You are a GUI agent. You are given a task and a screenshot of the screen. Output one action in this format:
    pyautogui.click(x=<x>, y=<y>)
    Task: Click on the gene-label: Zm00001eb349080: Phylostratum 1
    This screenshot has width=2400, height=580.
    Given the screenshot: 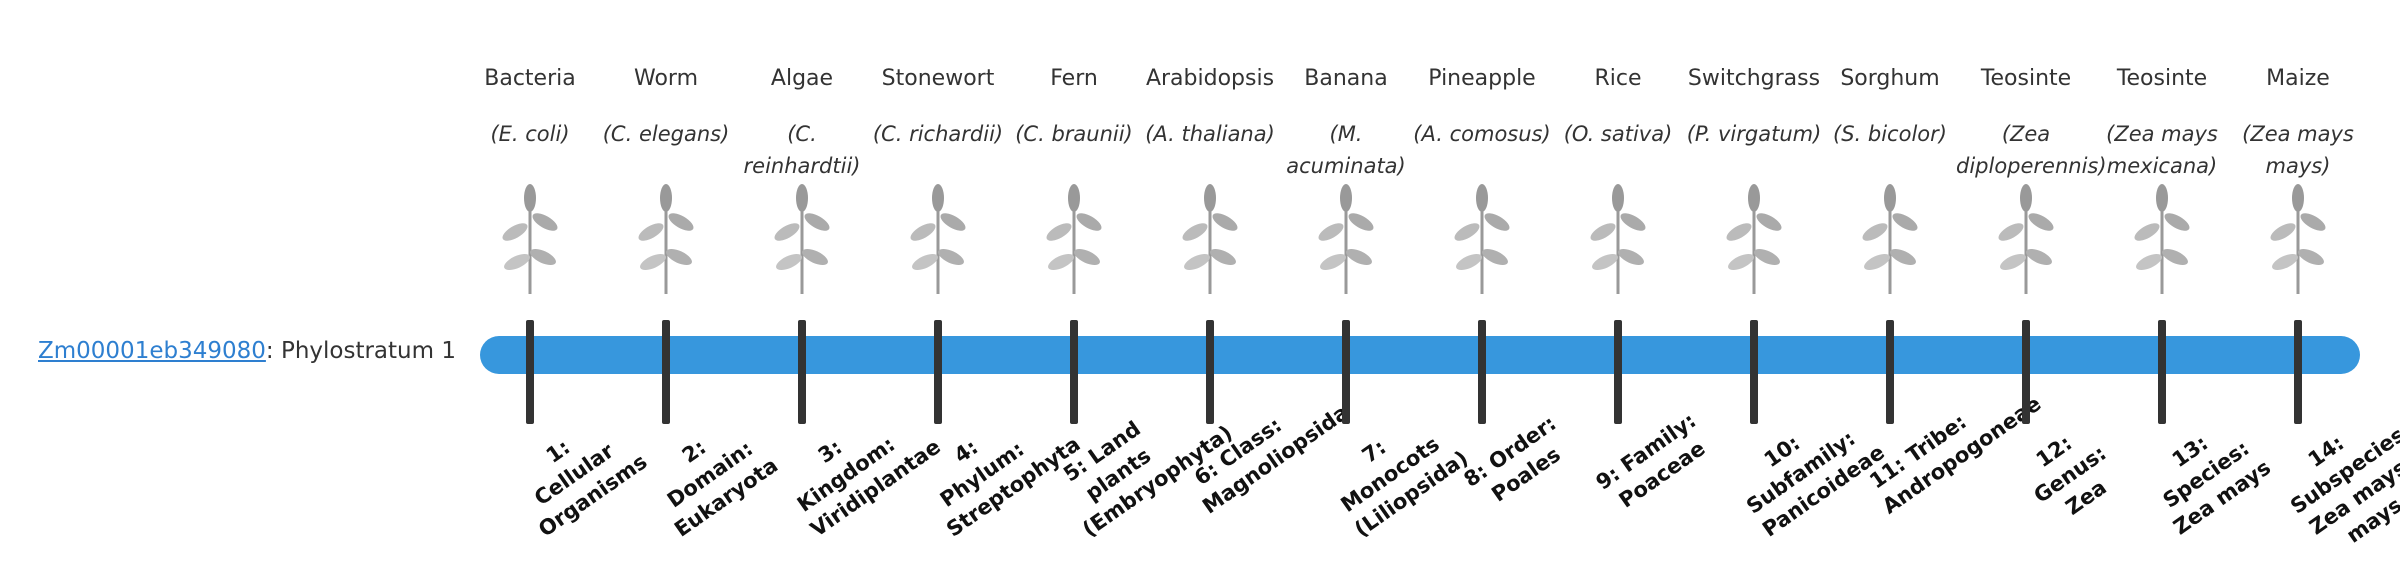 What is the action you would take?
    pyautogui.click(x=247, y=351)
    